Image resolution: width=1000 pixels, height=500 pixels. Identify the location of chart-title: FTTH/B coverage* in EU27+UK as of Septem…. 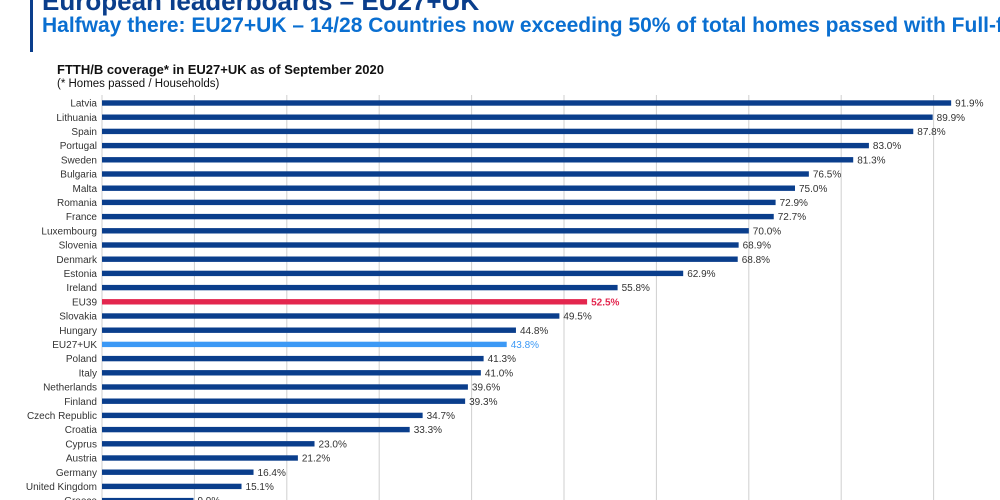
(220, 69).